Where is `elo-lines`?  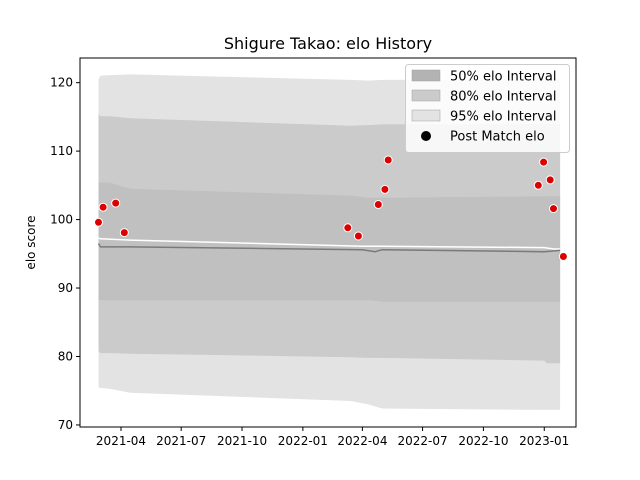
elo-lines is located at coordinates (329, 245).